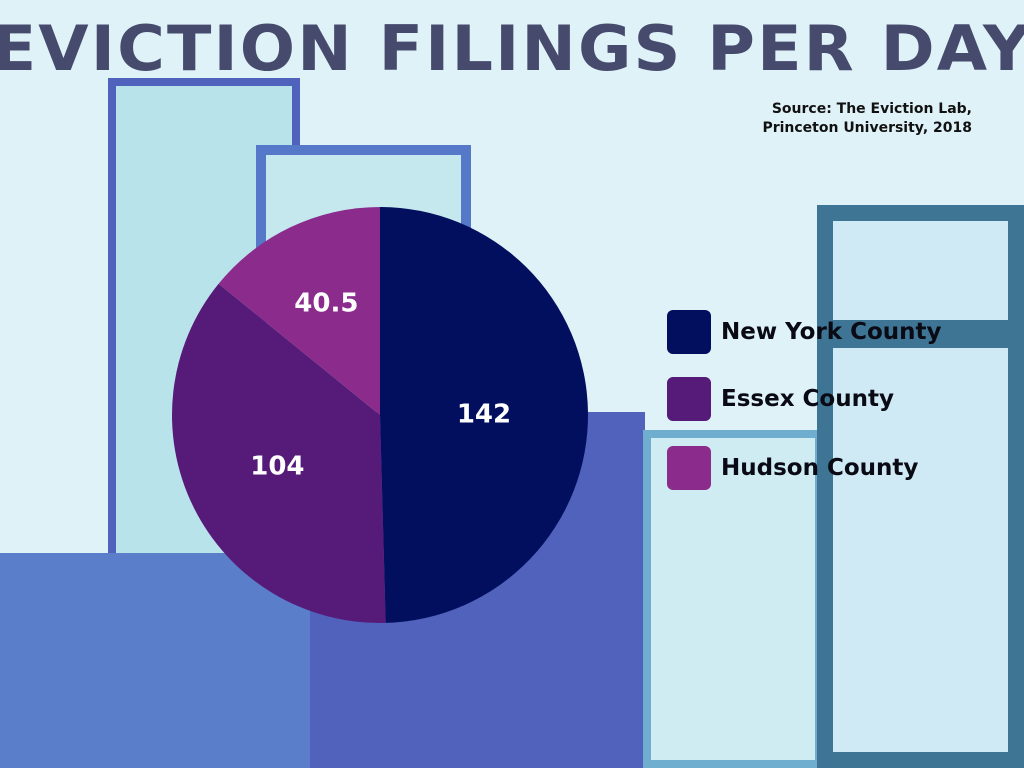  Describe the element at coordinates (807, 399) in the screenshot. I see `legend-label: Essex County` at that location.